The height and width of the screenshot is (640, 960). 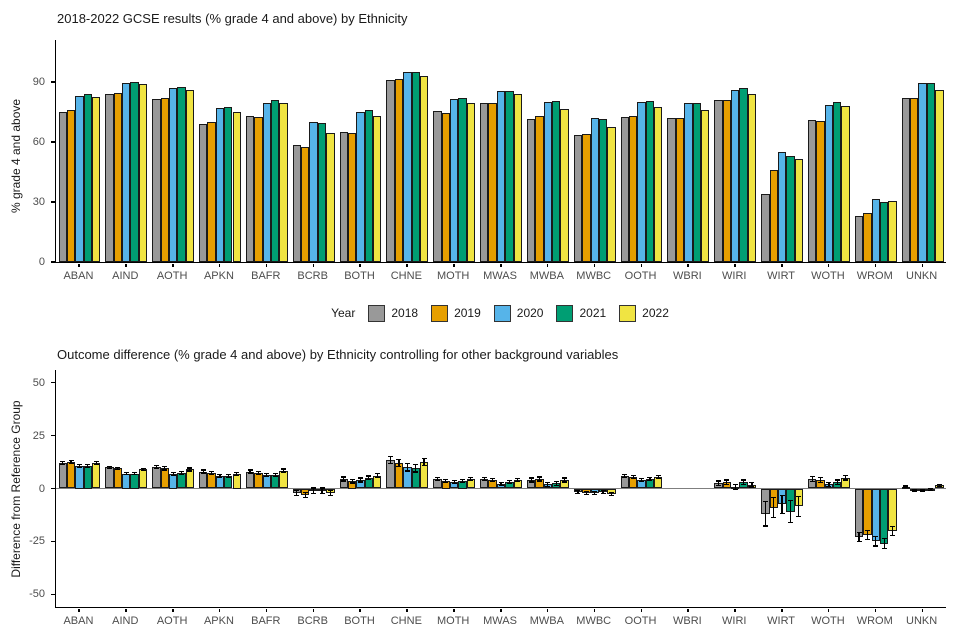 What do you see at coordinates (500, 273) in the screenshot?
I see `x-tick-label-MWAS: MWAS` at bounding box center [500, 273].